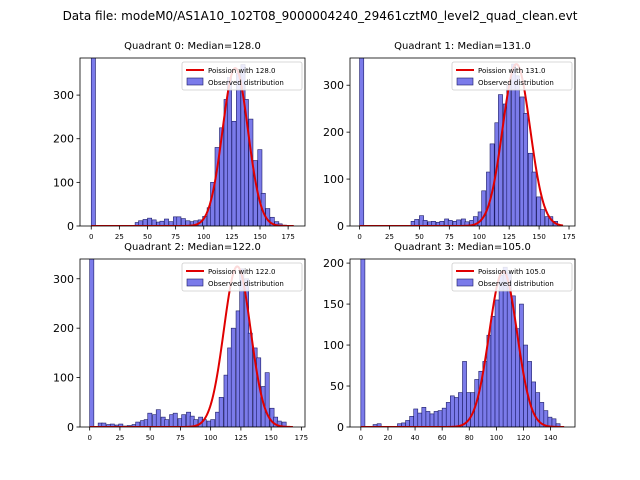 The height and width of the screenshot is (480, 640). Describe the element at coordinates (387, 438) in the screenshot. I see `x-tick-label: 20` at that location.